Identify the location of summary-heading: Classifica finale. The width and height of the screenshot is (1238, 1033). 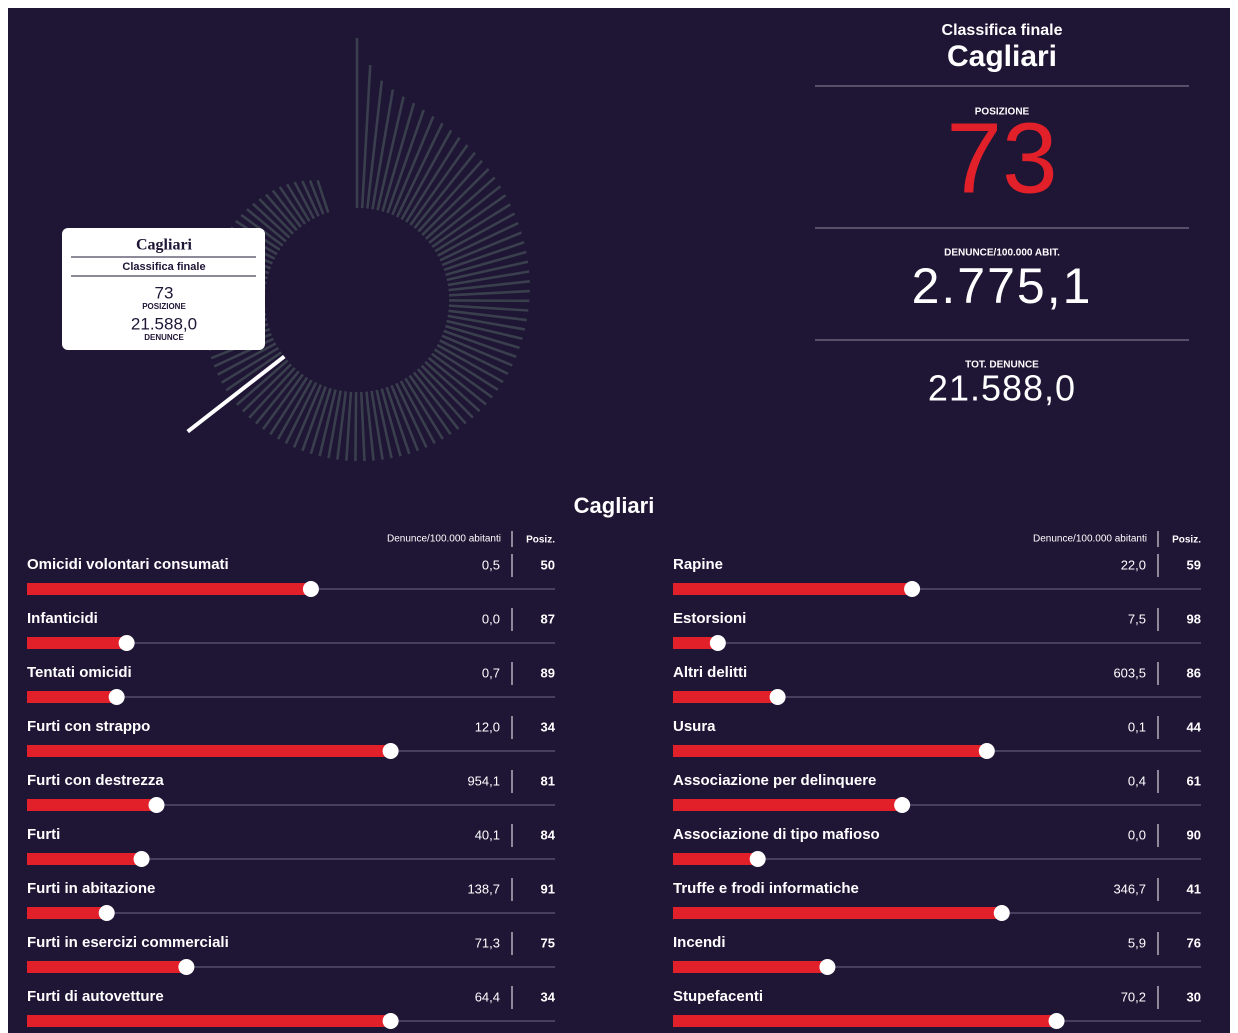
(1002, 30).